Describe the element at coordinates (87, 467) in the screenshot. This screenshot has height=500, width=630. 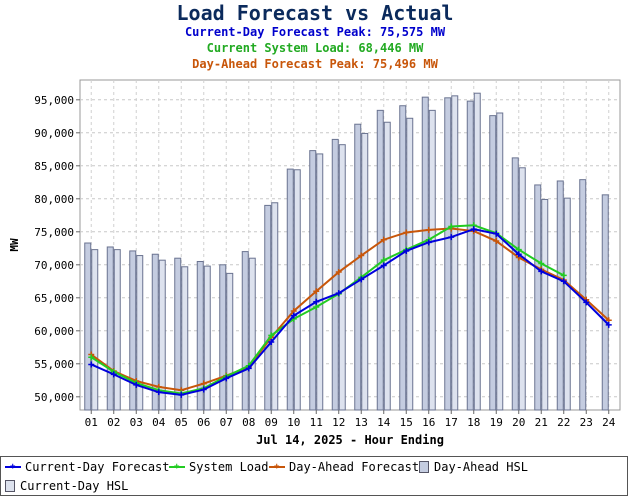
I see `legend-item-current-day-forecast: + Current-Day Forecast` at that location.